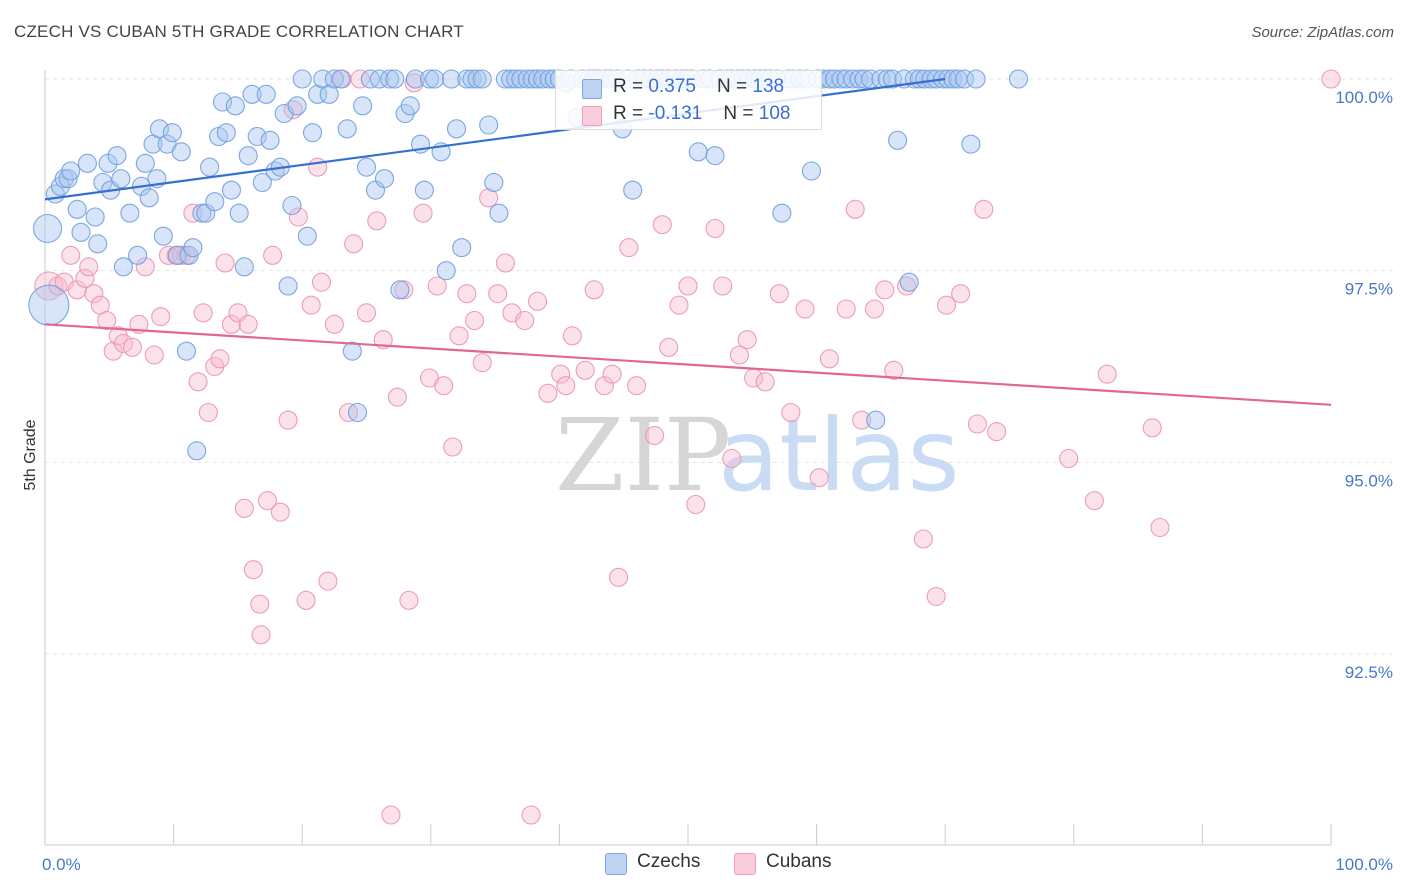 The image size is (1406, 892). What do you see at coordinates (688, 834) in the screenshot?
I see `x-ticks` at bounding box center [688, 834].